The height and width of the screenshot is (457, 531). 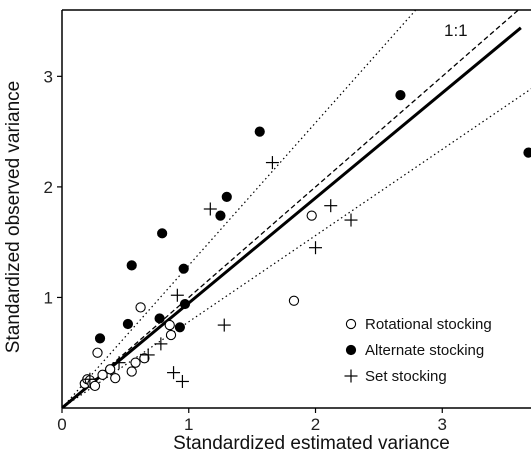 I want to click on legend-item-set-stocking: Set stocking, so click(x=395, y=376).